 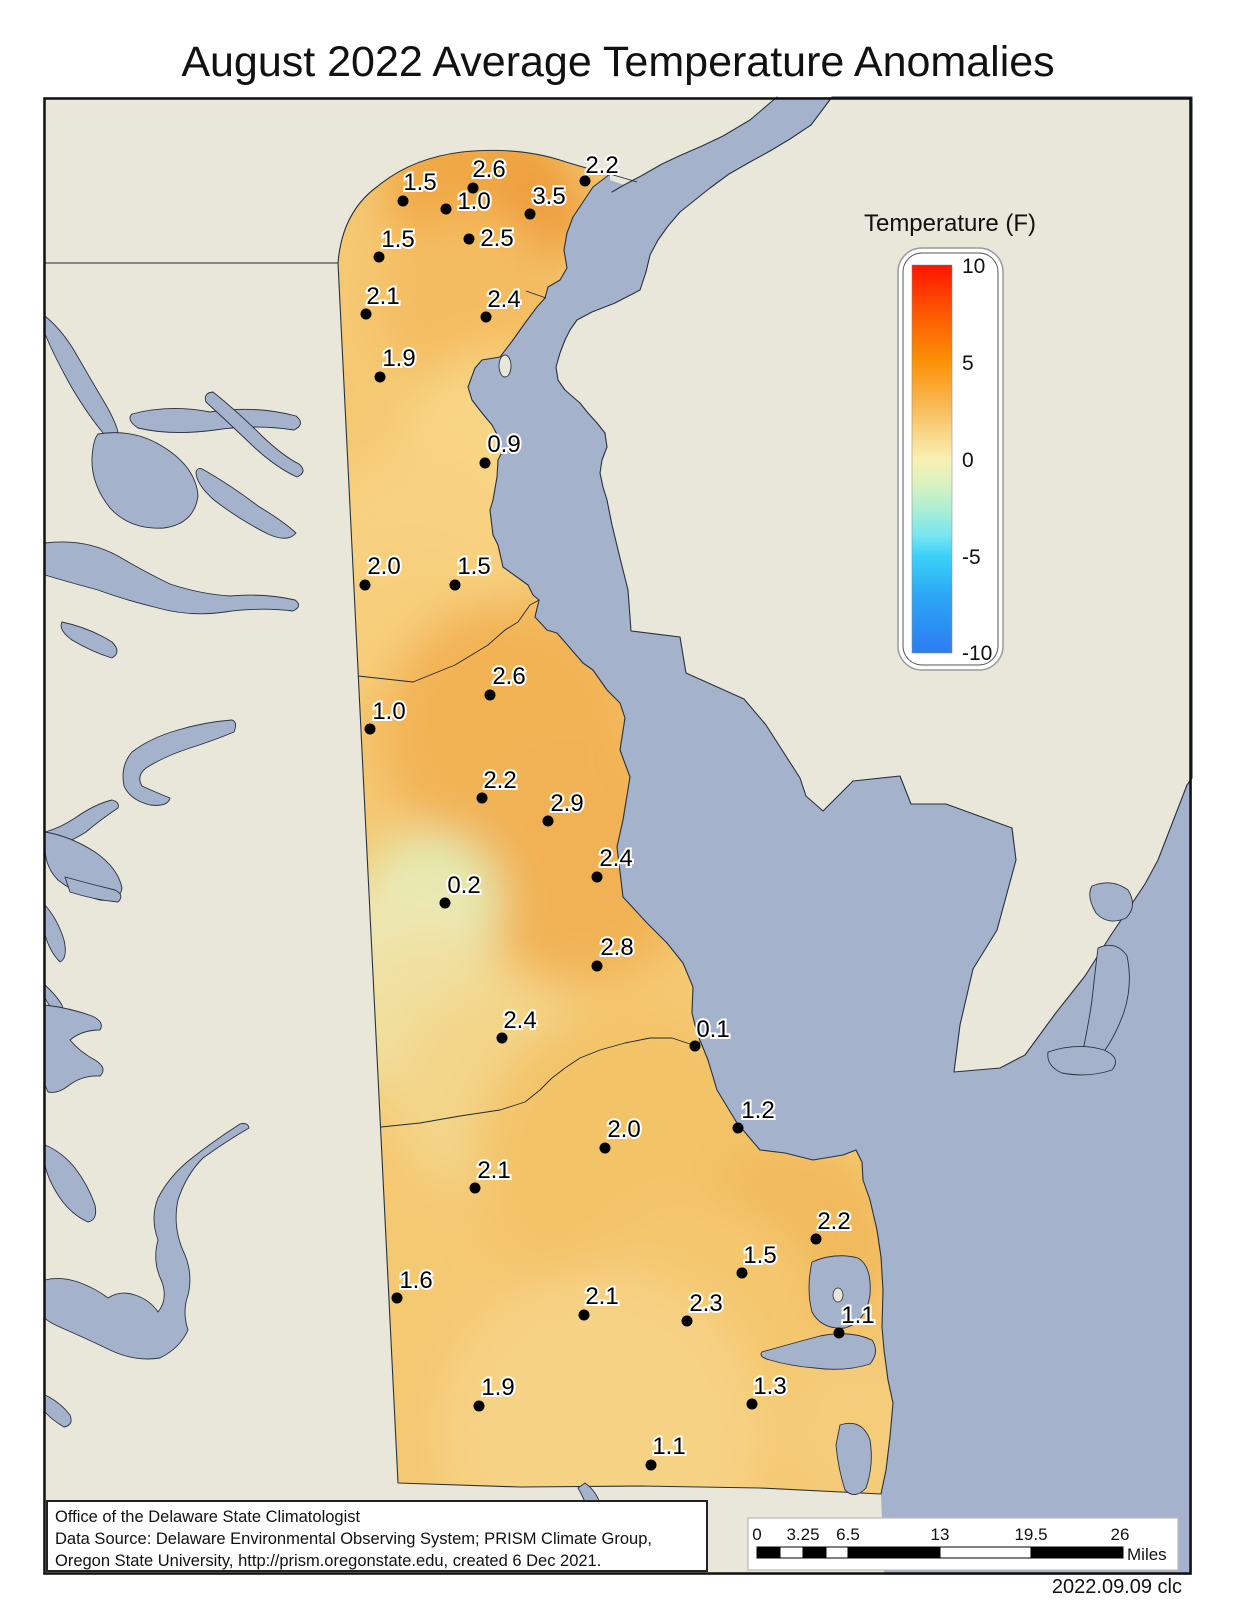 What do you see at coordinates (973, 266) in the screenshot?
I see `legend-tick: 10` at bounding box center [973, 266].